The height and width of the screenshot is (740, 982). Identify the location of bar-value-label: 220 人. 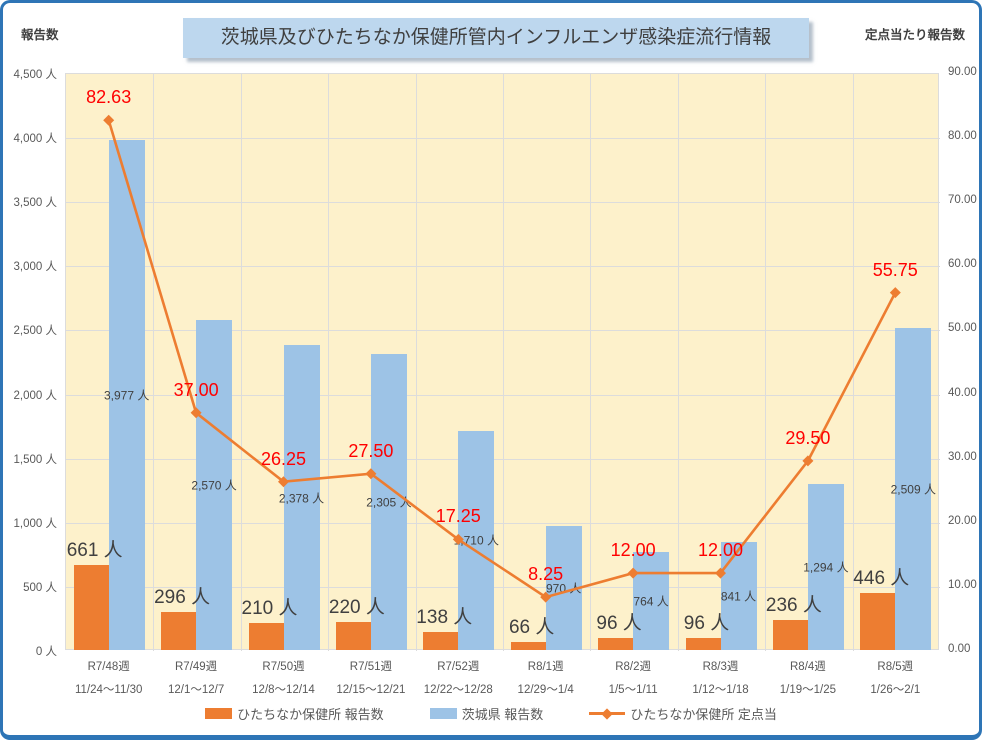
(356, 607).